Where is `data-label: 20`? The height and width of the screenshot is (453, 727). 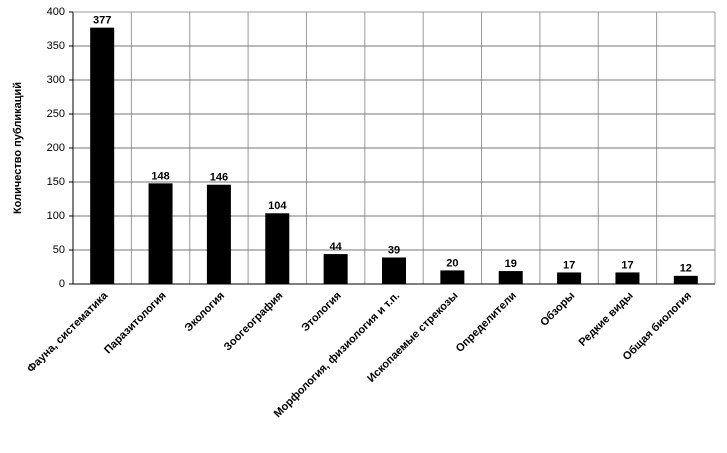 data-label: 20 is located at coordinates (452, 263).